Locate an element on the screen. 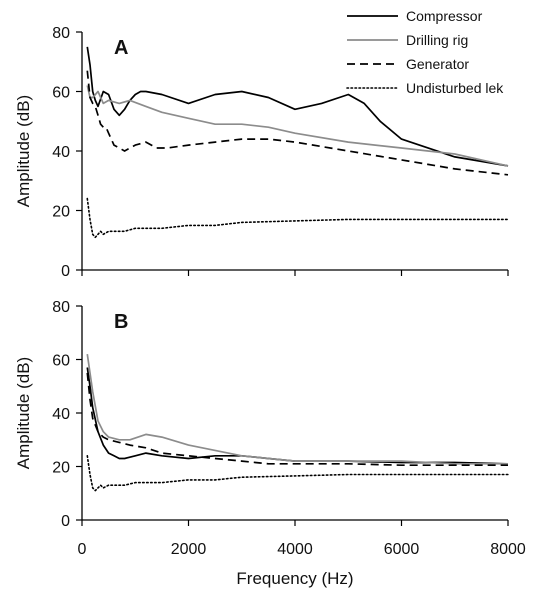 This screenshot has width=539, height=591. y-tick-label-a: 0 is located at coordinates (65, 271).